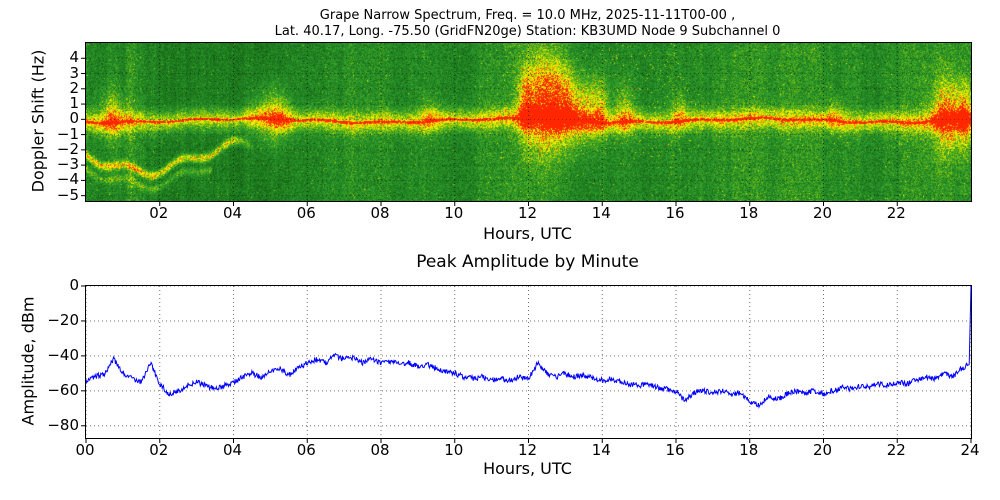 The image size is (1000, 500). I want to click on y-tick-label: −80, so click(63, 424).